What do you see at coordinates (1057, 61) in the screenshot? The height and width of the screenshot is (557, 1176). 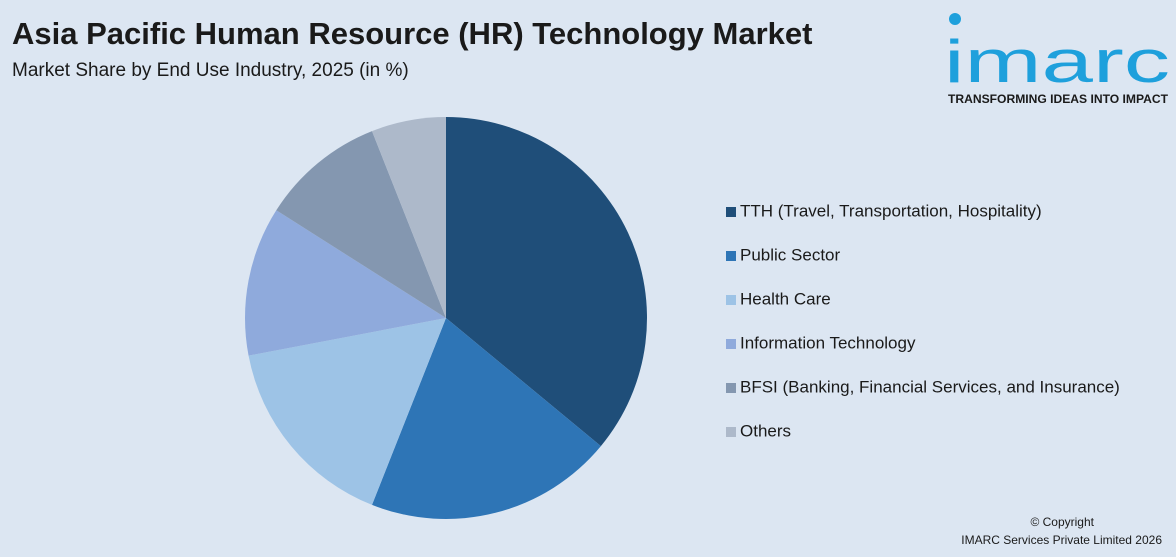 I see `logo: imarc` at bounding box center [1057, 61].